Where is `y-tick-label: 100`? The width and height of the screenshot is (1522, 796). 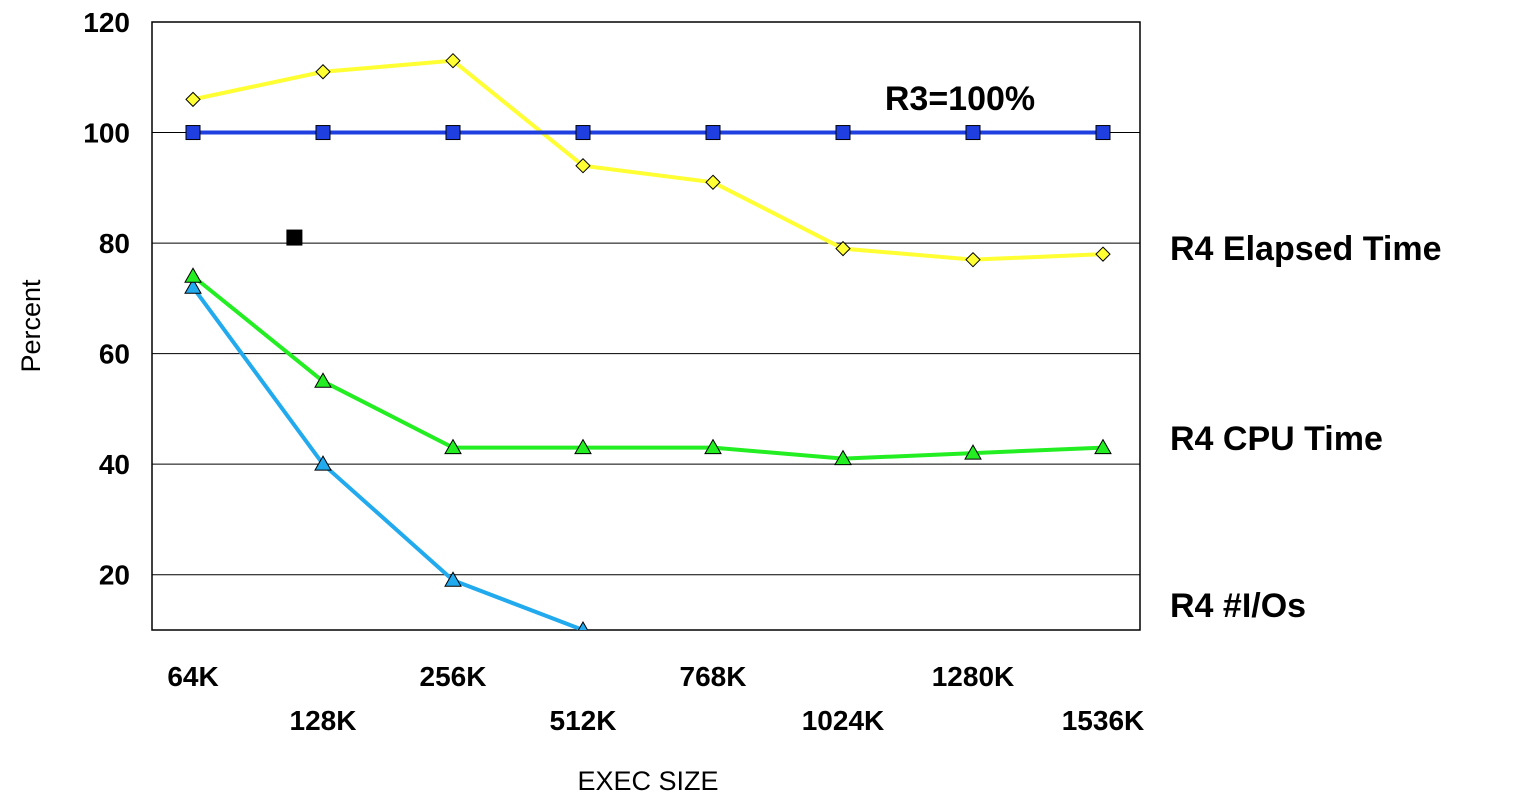
y-tick-label: 100 is located at coordinates (106, 133).